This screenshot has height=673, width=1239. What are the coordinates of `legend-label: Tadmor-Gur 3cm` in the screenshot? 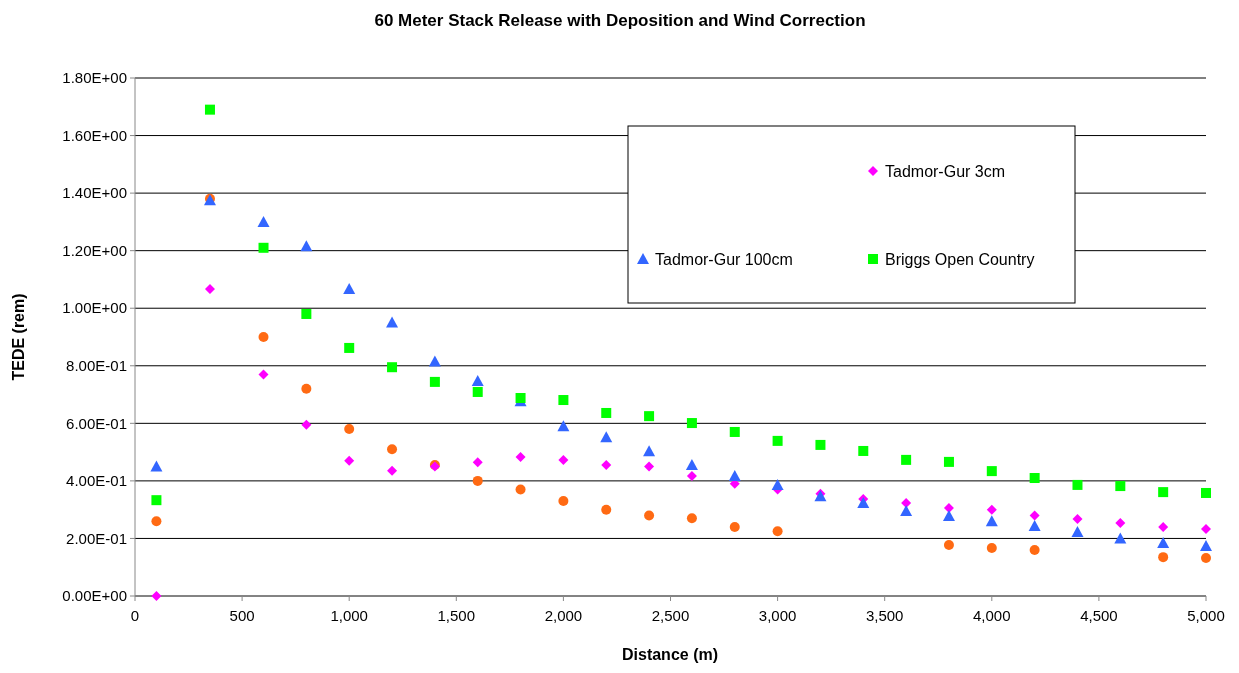 It's located at (945, 171).